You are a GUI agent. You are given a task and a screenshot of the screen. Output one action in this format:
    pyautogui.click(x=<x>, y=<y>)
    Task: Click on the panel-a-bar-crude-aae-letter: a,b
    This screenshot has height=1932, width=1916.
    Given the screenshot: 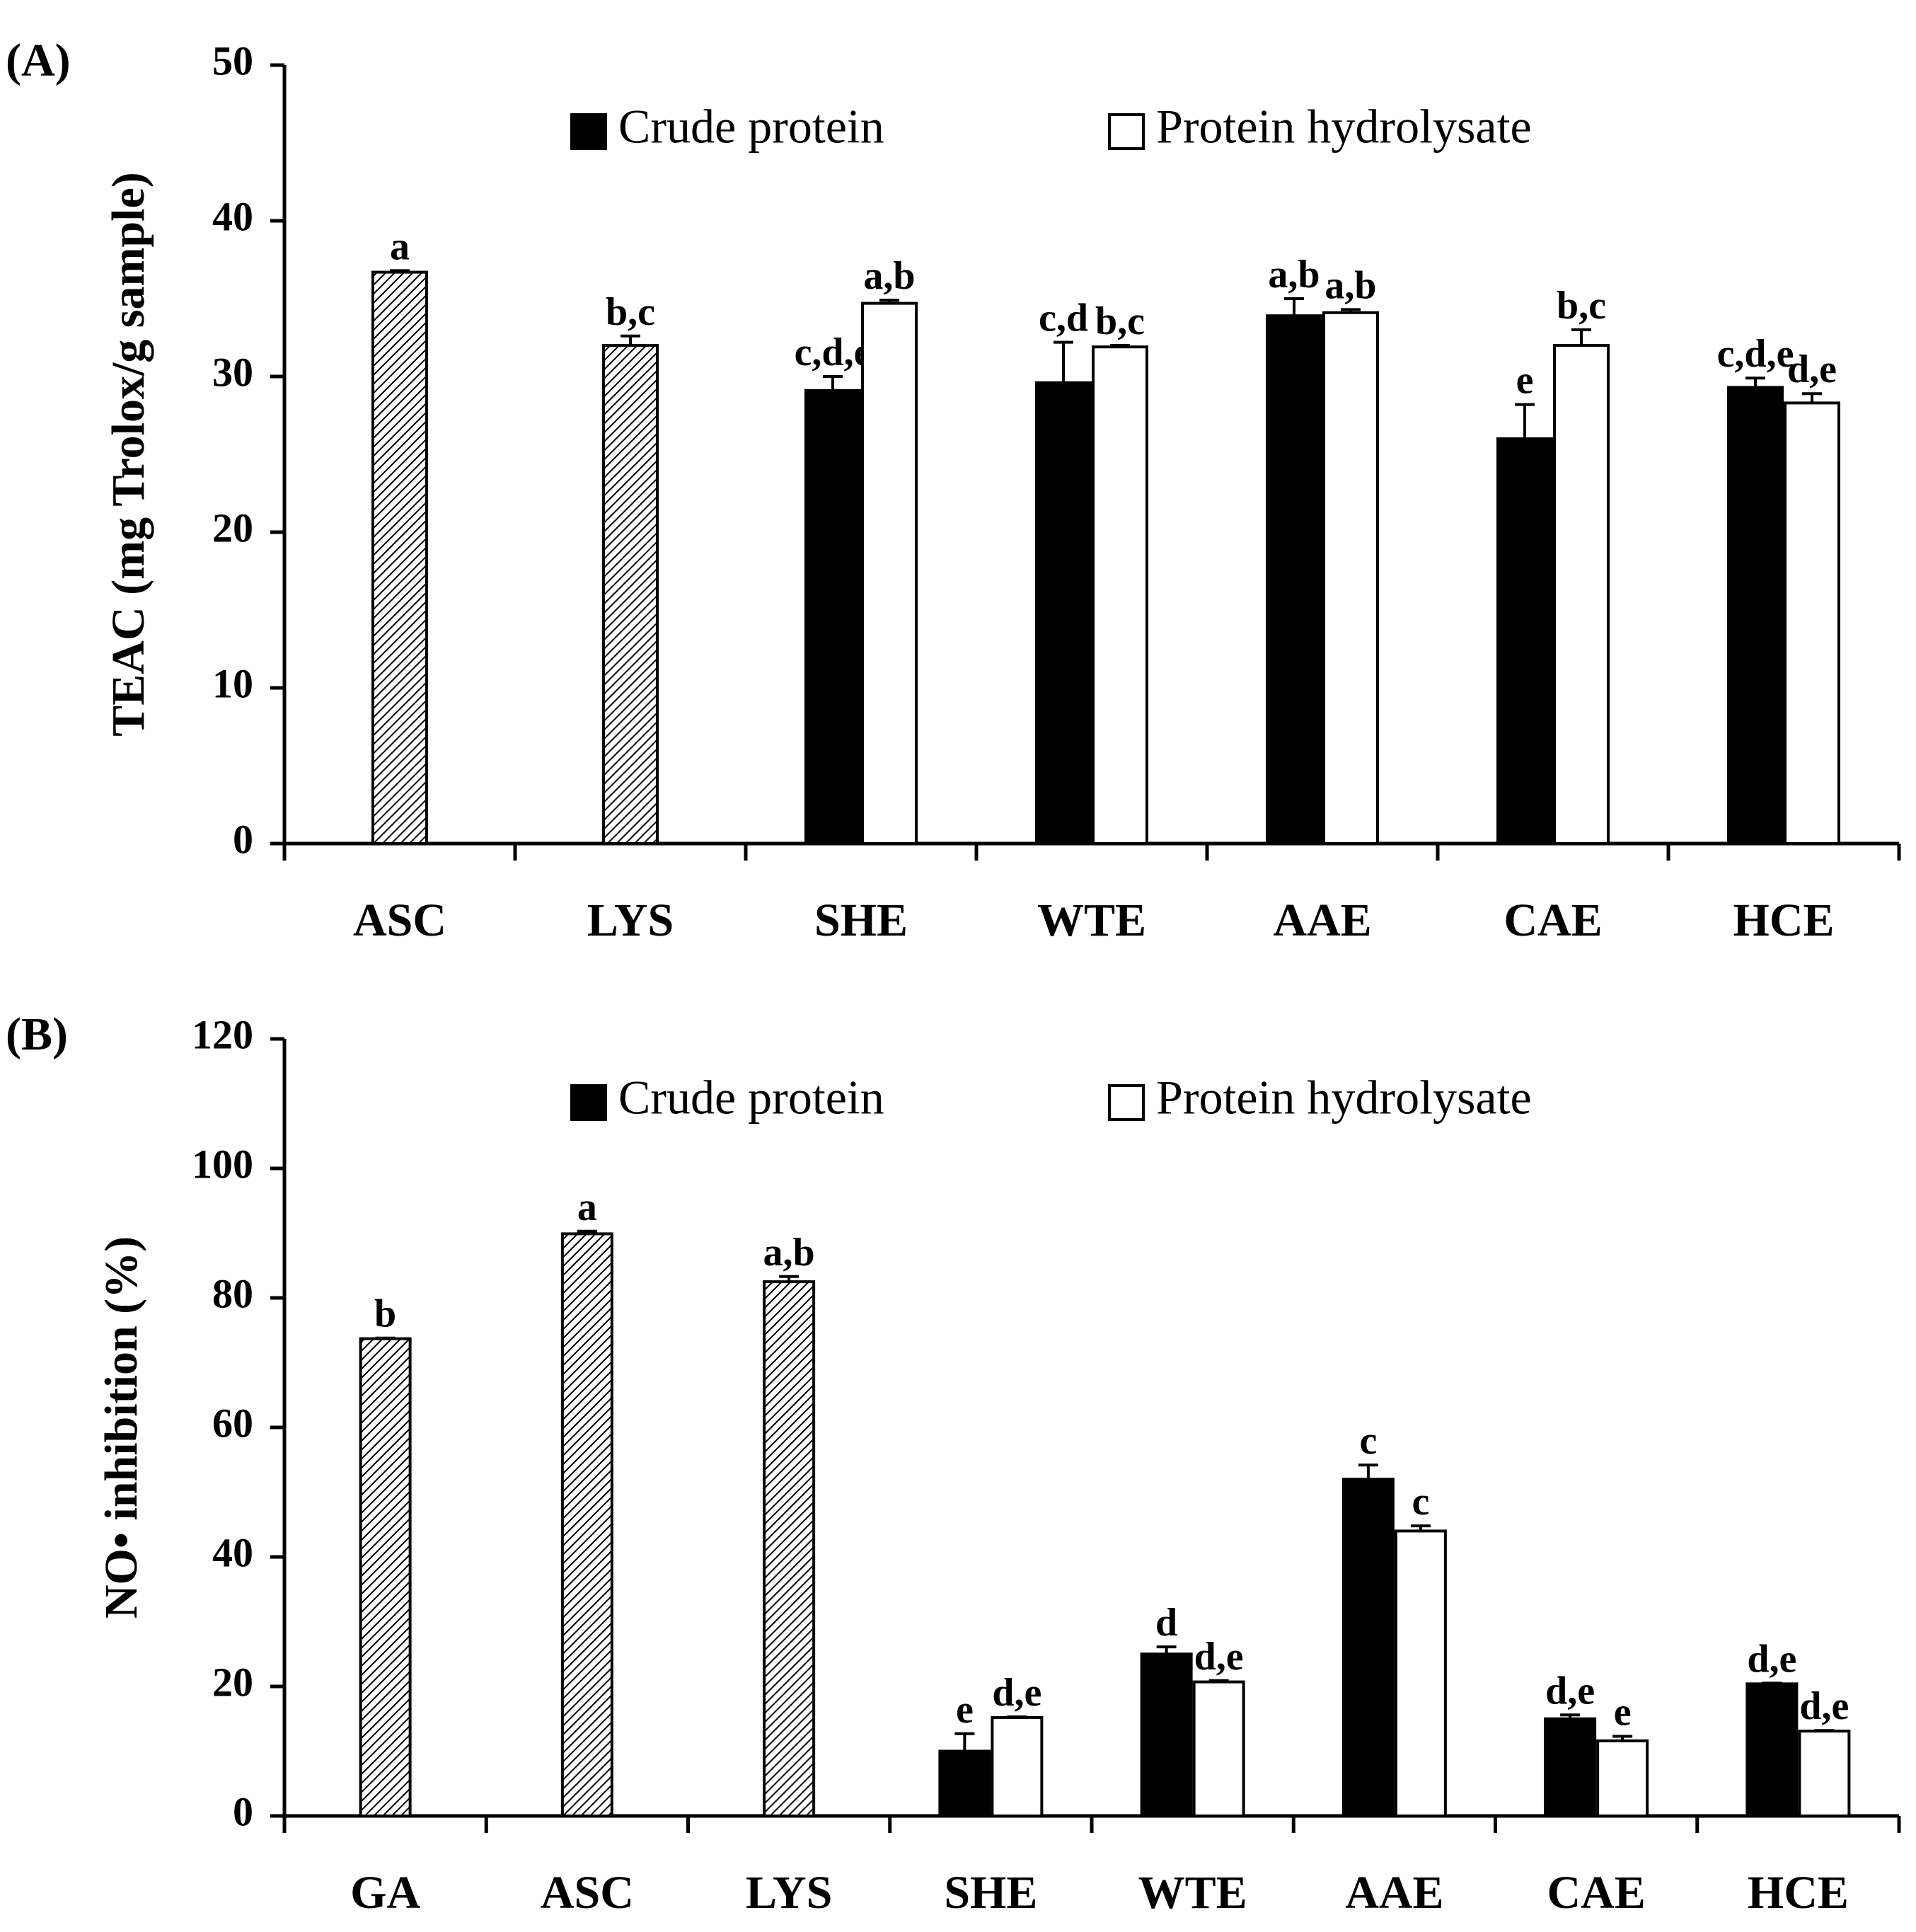 What is the action you would take?
    pyautogui.click(x=1294, y=275)
    